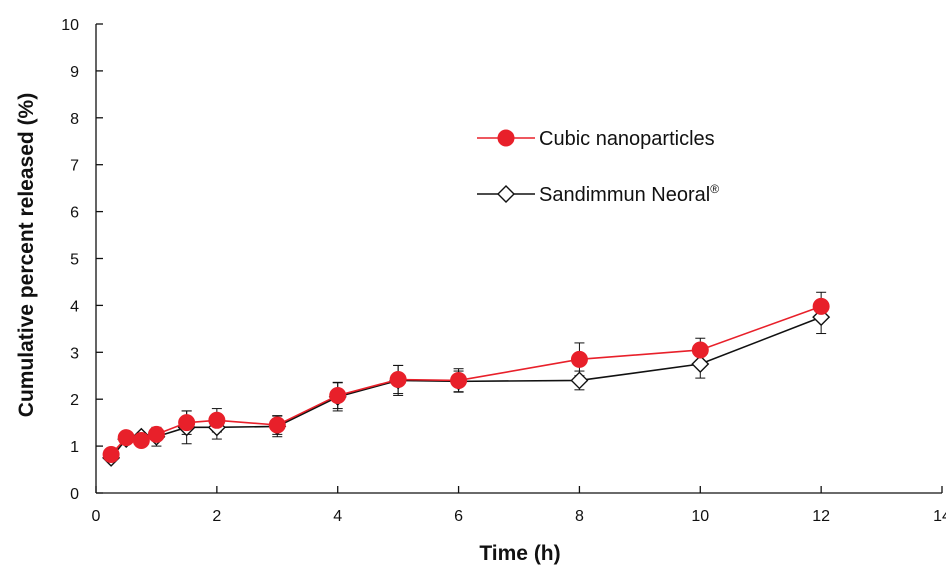  I want to click on legend: Cubic nanoparticles Sandimmun Neoral®, so click(598, 167).